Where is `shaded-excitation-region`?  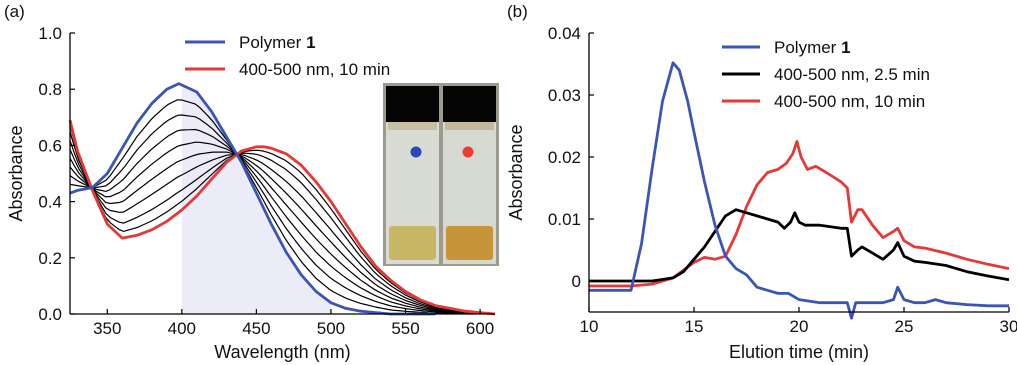 shaded-excitation-region is located at coordinates (256, 199).